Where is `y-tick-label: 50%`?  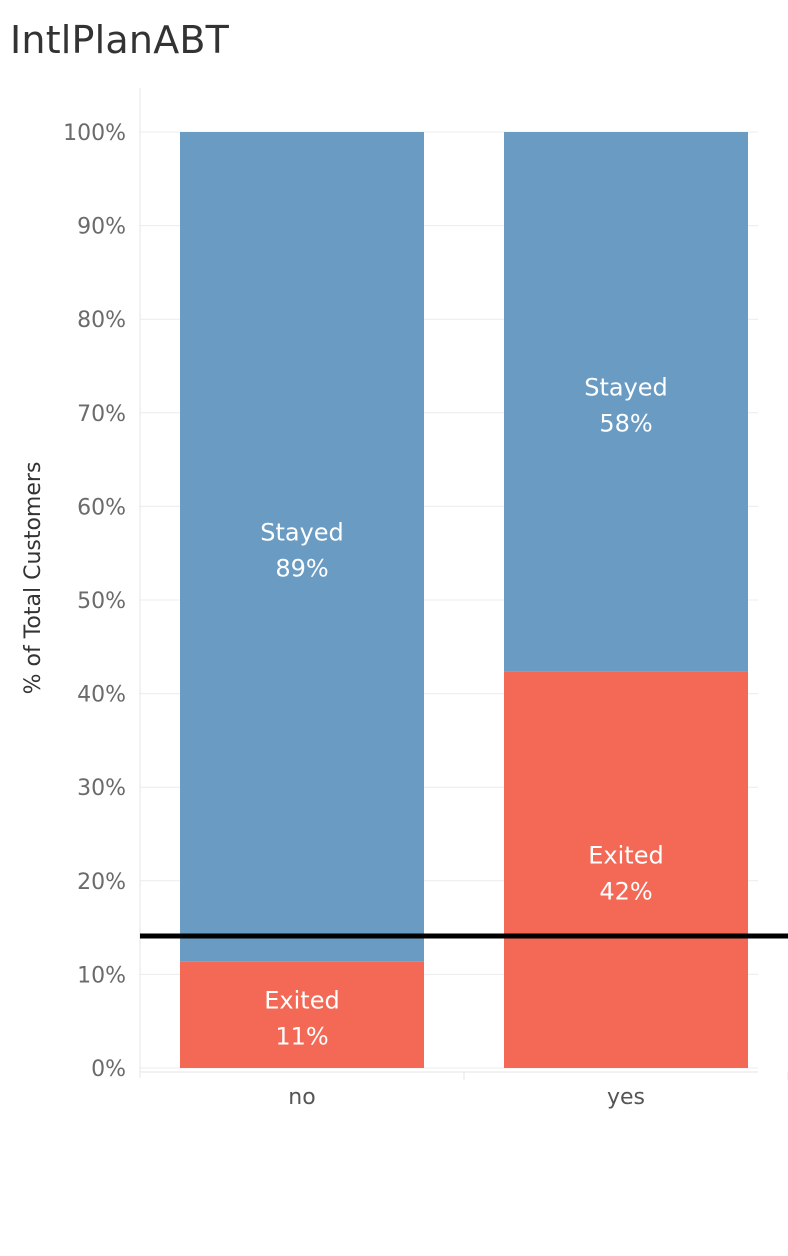
y-tick-label: 50% is located at coordinates (101, 601).